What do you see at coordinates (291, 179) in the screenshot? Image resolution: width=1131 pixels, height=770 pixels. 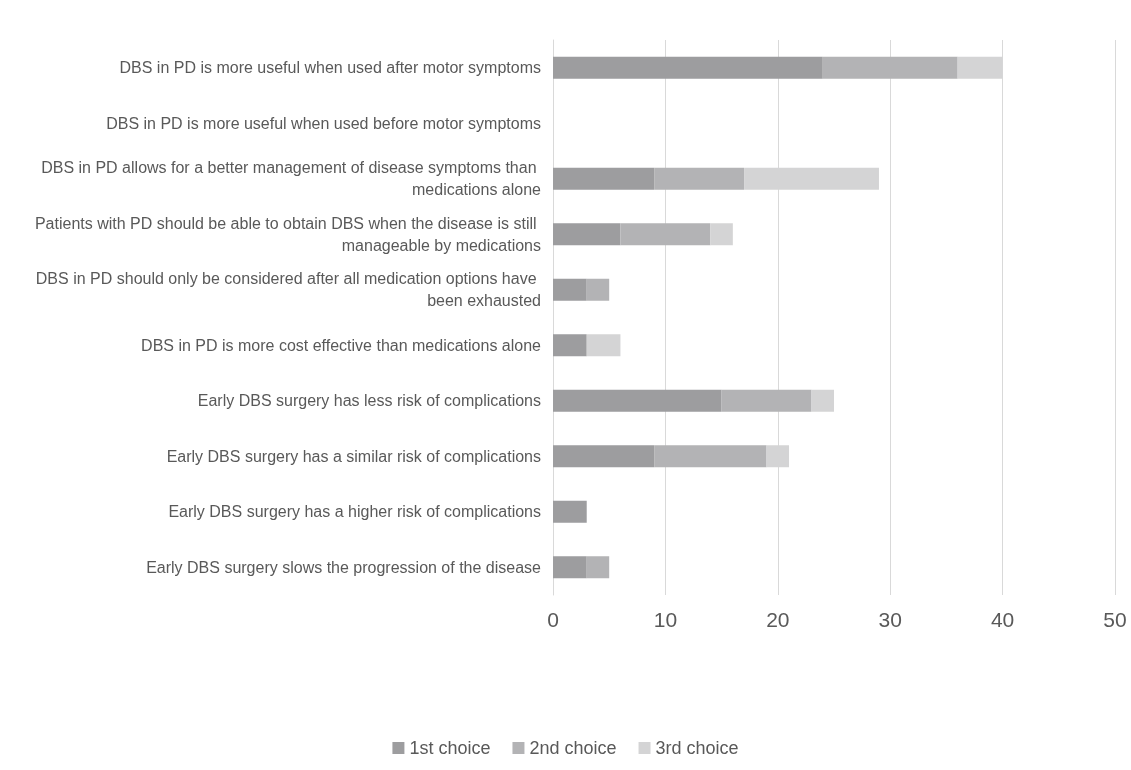 I see `y-tick-label: DBS in PD allows for a better management of disease symptoms than medications alone` at bounding box center [291, 179].